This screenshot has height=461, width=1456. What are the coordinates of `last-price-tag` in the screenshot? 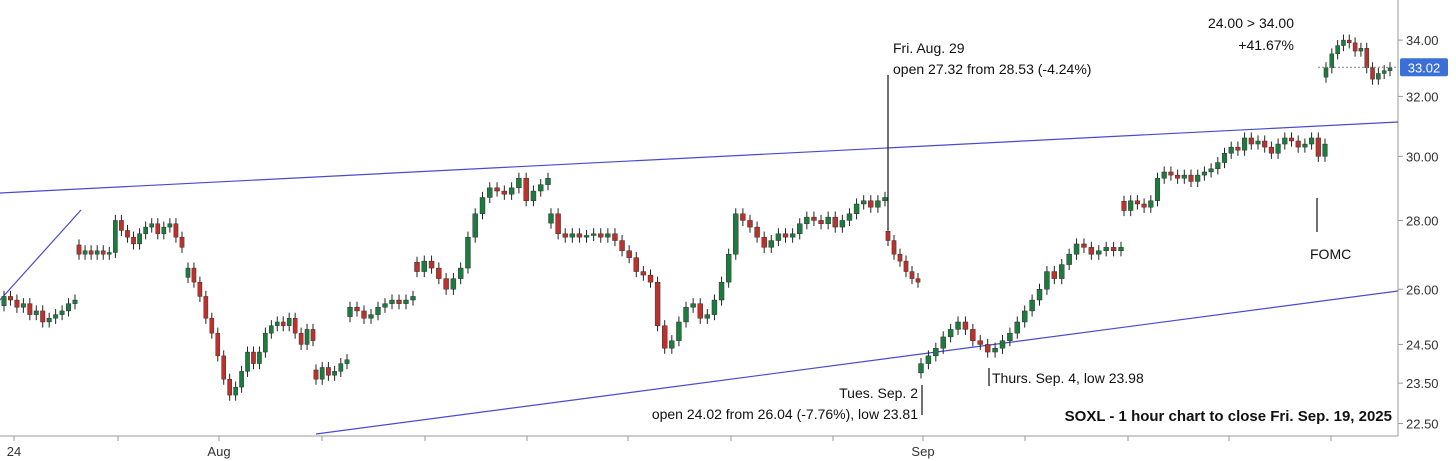 It's located at (1424, 67).